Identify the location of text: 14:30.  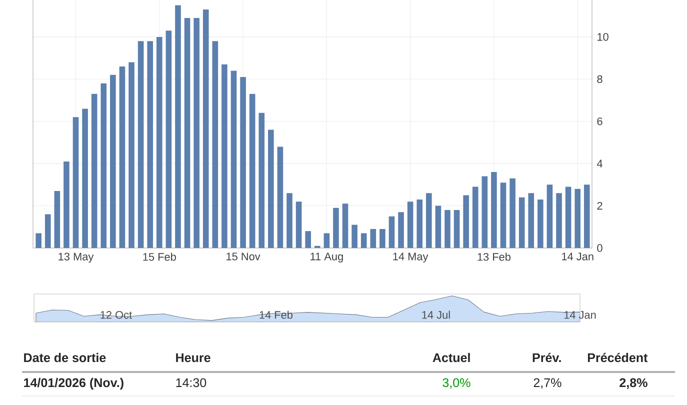
(191, 383).